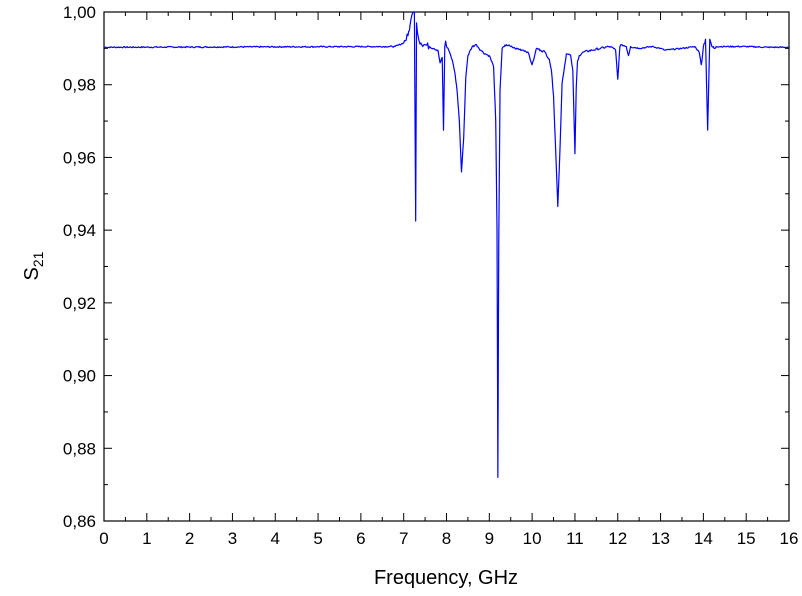  What do you see at coordinates (79, 85) in the screenshot?
I see `y-tick-label: 0,98` at bounding box center [79, 85].